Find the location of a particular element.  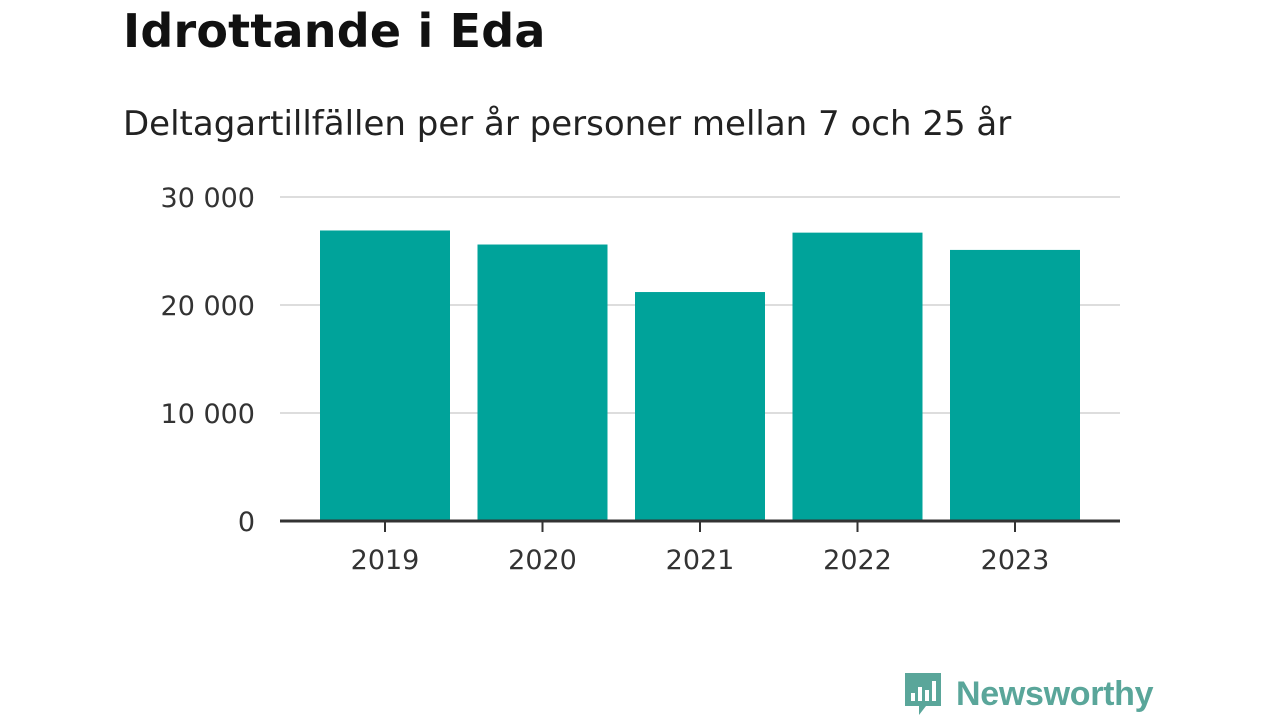

x-tick-label: 2022 is located at coordinates (857, 560).